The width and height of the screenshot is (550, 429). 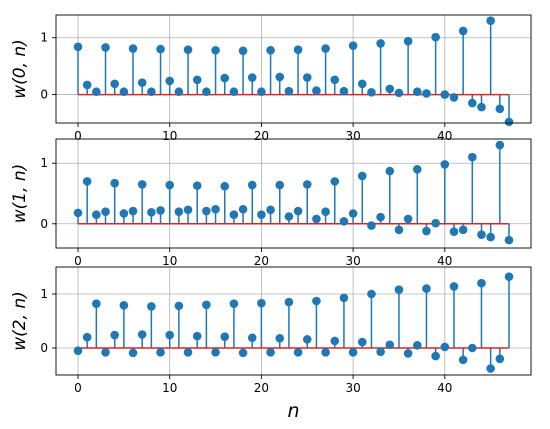 I want to click on y-tick-label: 1, so click(x=44, y=163).